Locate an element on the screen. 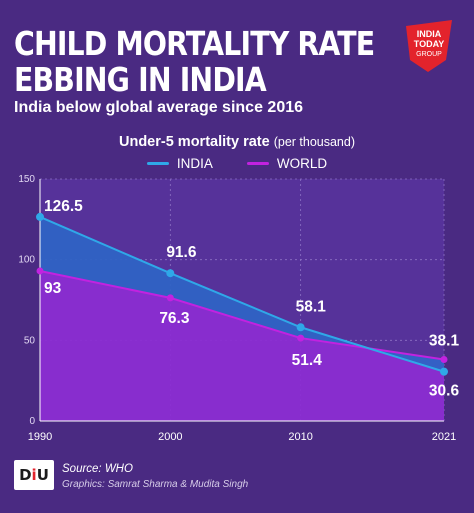 The image size is (474, 513). y-tick-label-150: 150 is located at coordinates (26, 179).